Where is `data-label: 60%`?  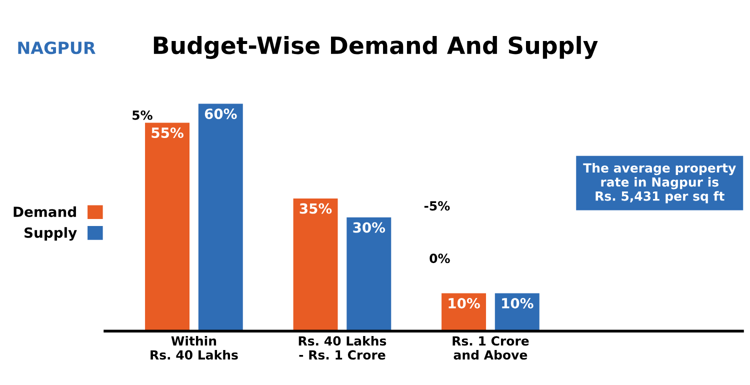
data-label: 60% is located at coordinates (220, 114).